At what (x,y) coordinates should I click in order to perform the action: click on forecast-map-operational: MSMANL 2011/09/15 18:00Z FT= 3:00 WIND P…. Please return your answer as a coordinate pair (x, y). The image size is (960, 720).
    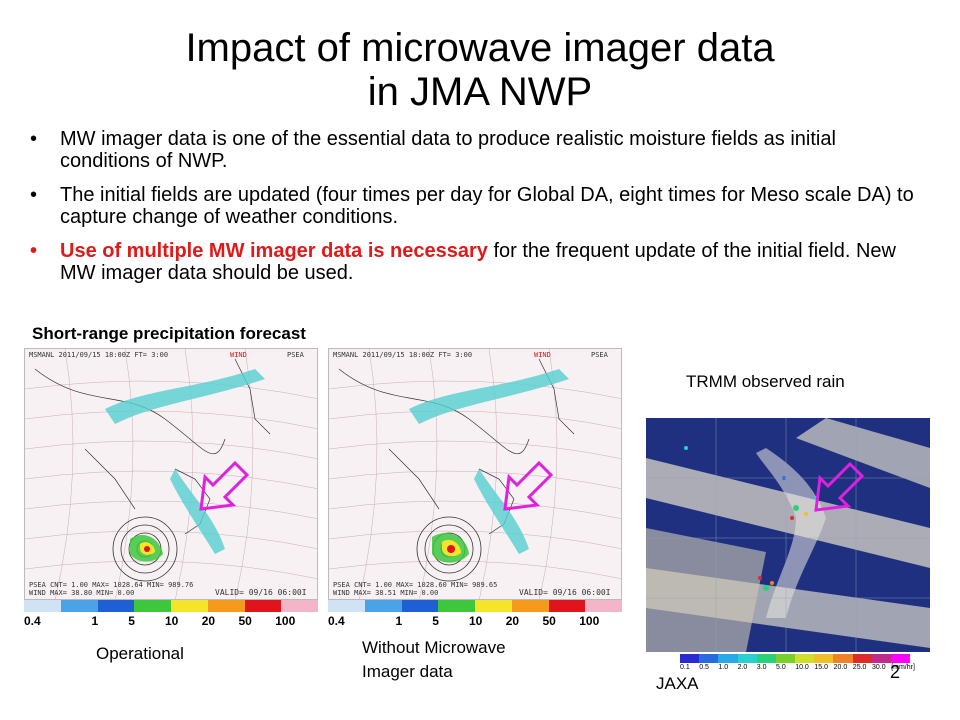
    Looking at the image, I should click on (171, 474).